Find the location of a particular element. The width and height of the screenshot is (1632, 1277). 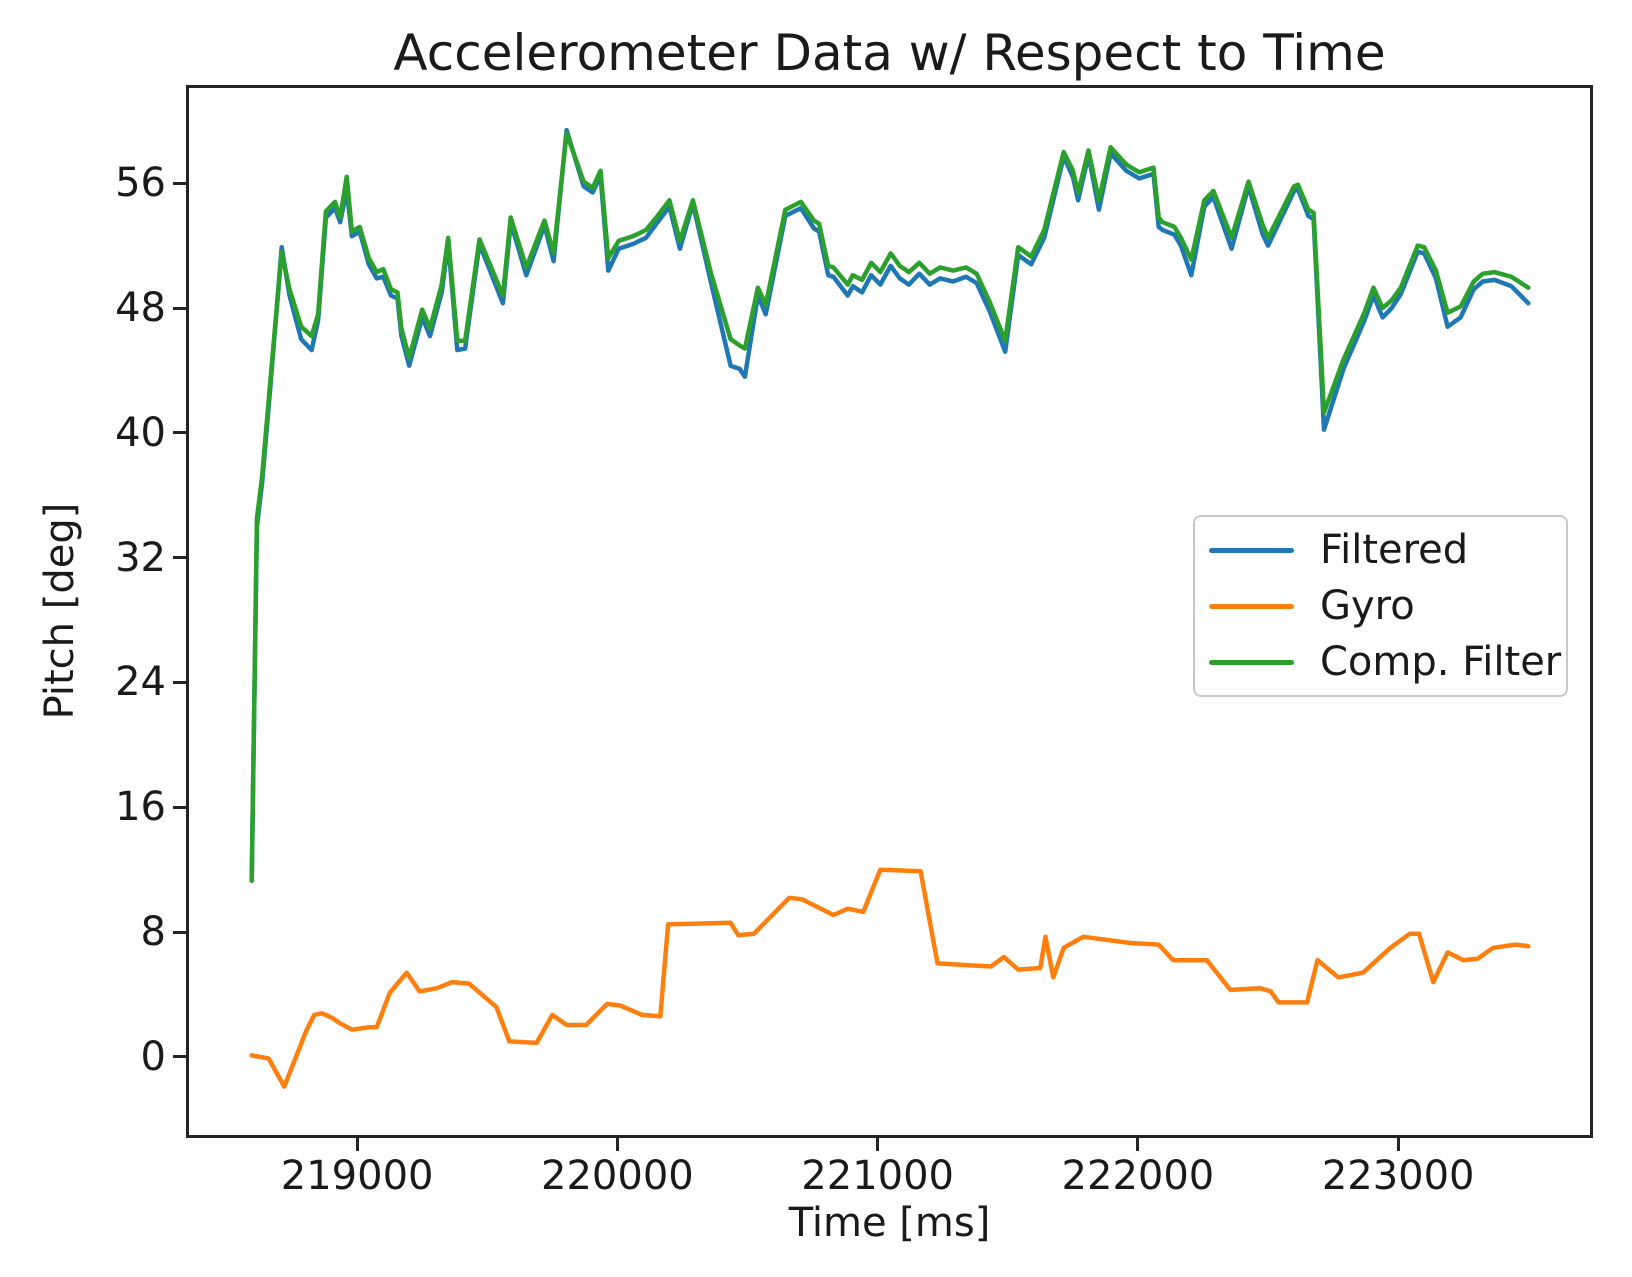

legend-row: Filtered is located at coordinates (1387, 550).